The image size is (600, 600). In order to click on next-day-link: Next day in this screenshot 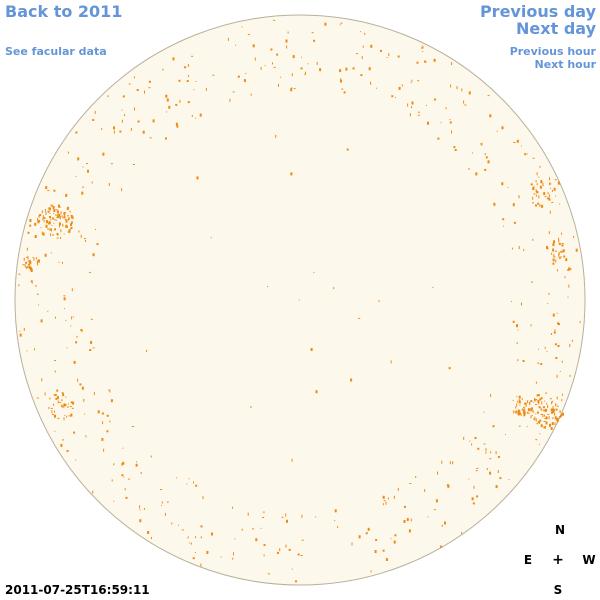, I will do `click(556, 28)`.